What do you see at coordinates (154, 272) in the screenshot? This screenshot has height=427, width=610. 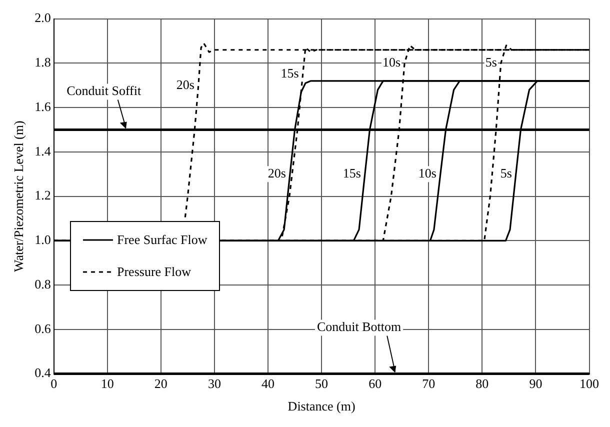 I see `legend-label: Pressure Flow` at bounding box center [154, 272].